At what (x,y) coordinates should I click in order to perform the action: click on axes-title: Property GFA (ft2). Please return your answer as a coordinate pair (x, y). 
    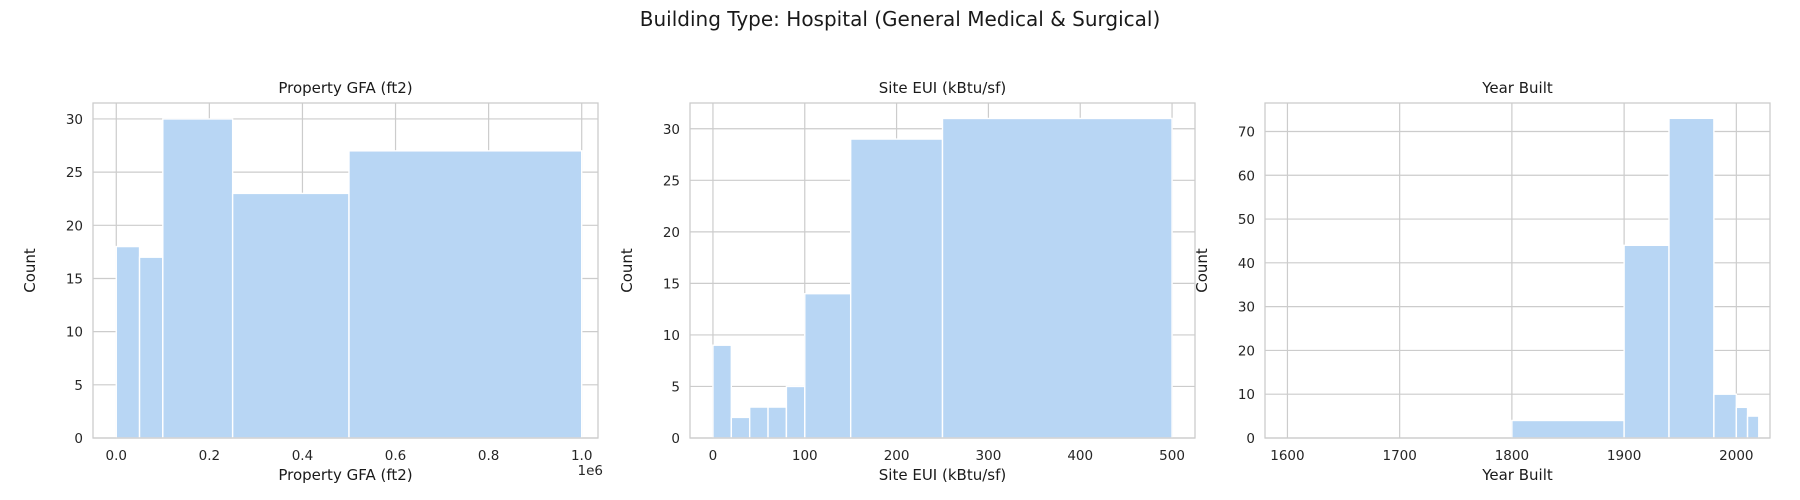
    Looking at the image, I should click on (345, 88).